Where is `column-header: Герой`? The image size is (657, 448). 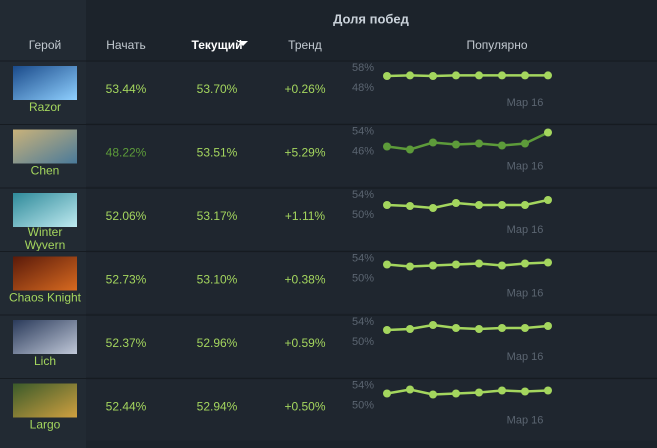
column-header: Герой is located at coordinates (45, 45).